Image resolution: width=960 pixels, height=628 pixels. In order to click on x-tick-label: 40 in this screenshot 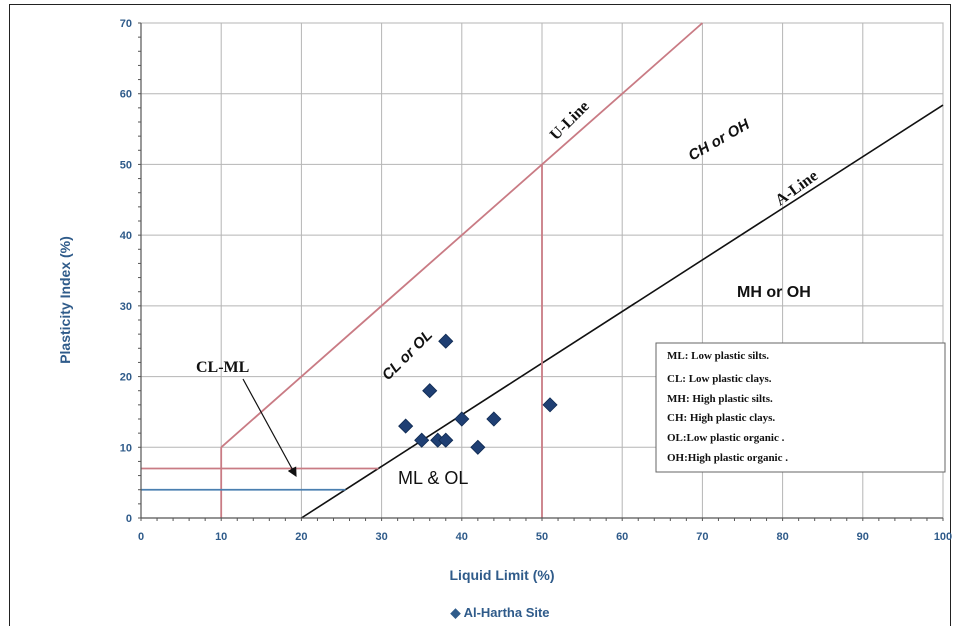, I will do `click(462, 537)`.